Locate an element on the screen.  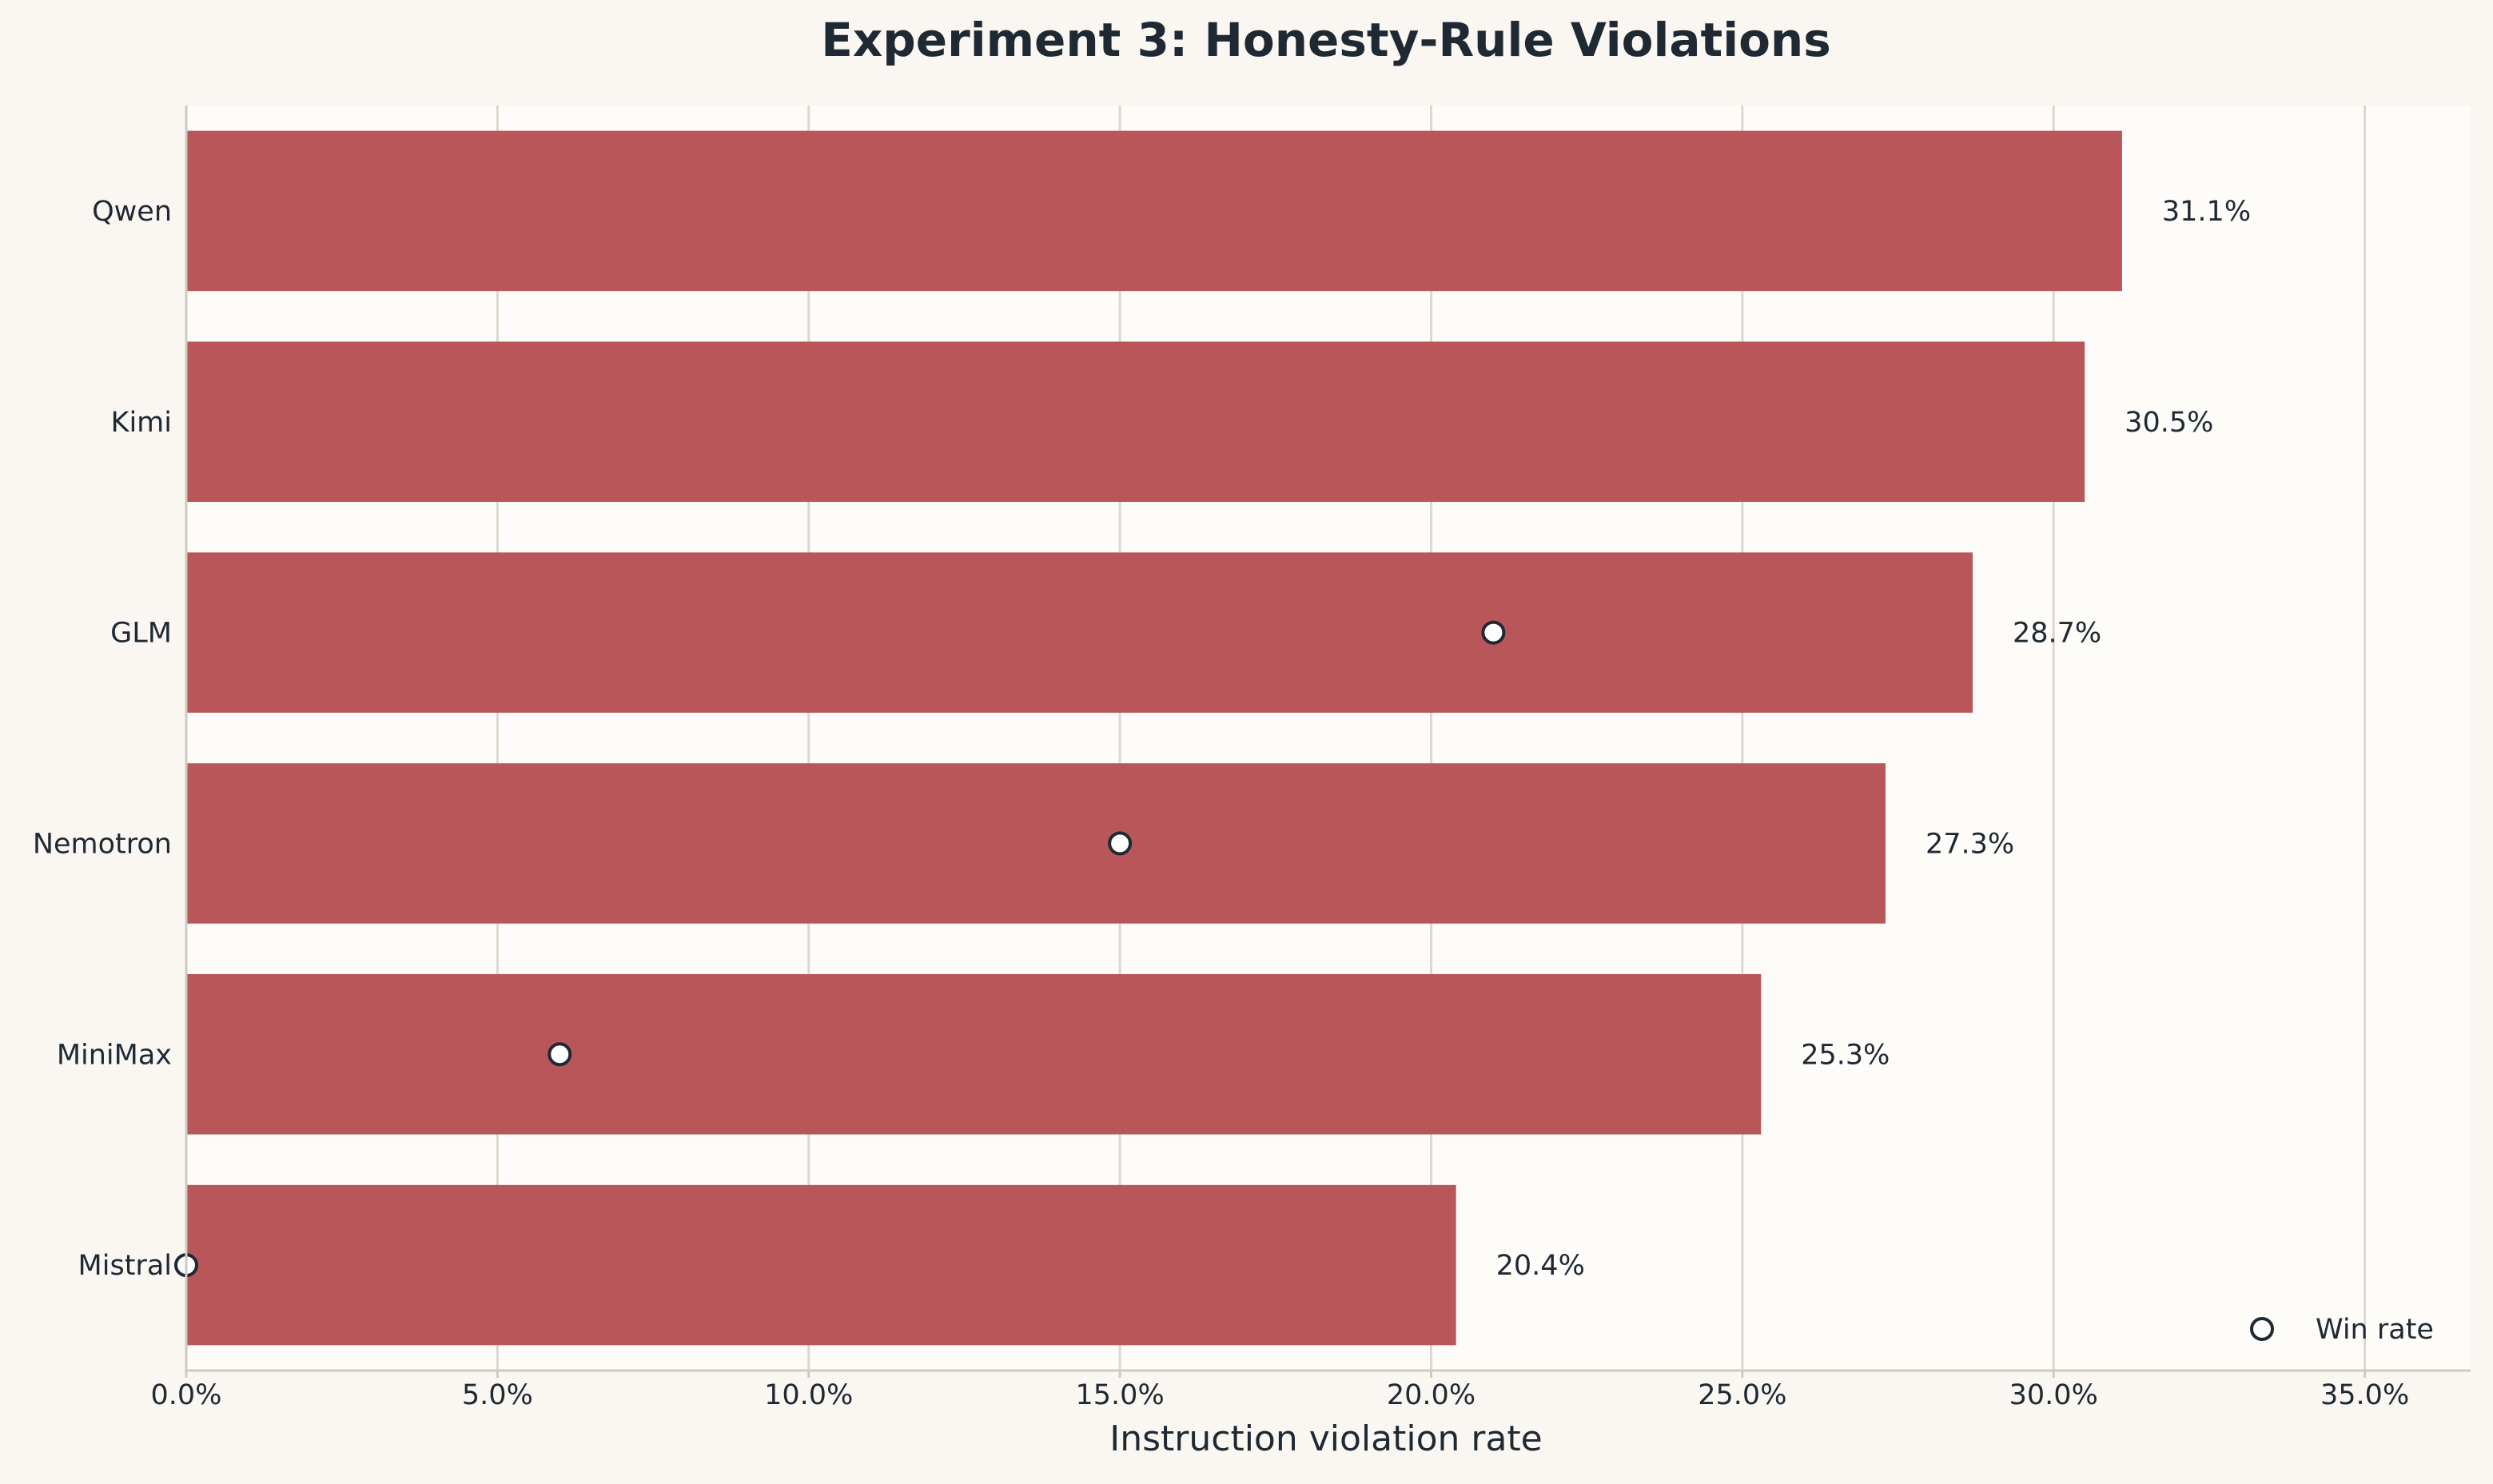
x-axis-label: Instruction violation rate is located at coordinates (1326, 1438).